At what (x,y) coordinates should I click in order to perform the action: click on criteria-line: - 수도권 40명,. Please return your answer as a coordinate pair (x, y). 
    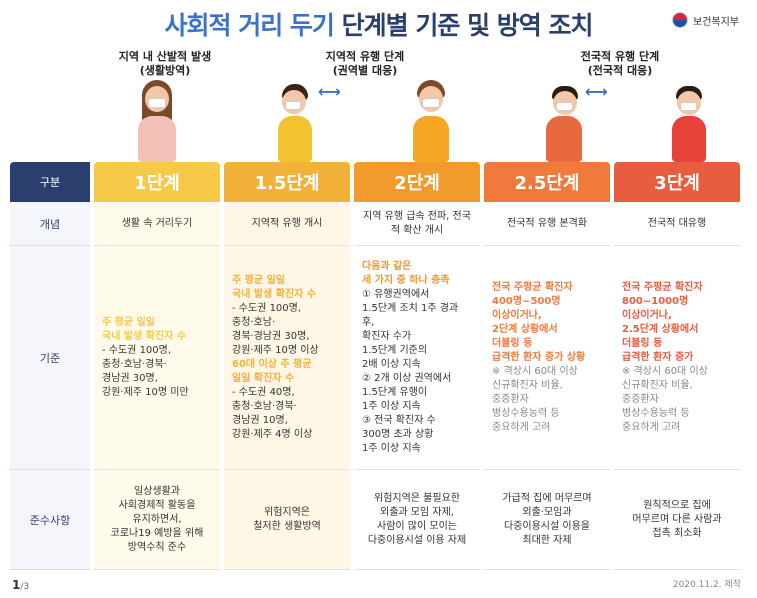
    Looking at the image, I should click on (263, 392).